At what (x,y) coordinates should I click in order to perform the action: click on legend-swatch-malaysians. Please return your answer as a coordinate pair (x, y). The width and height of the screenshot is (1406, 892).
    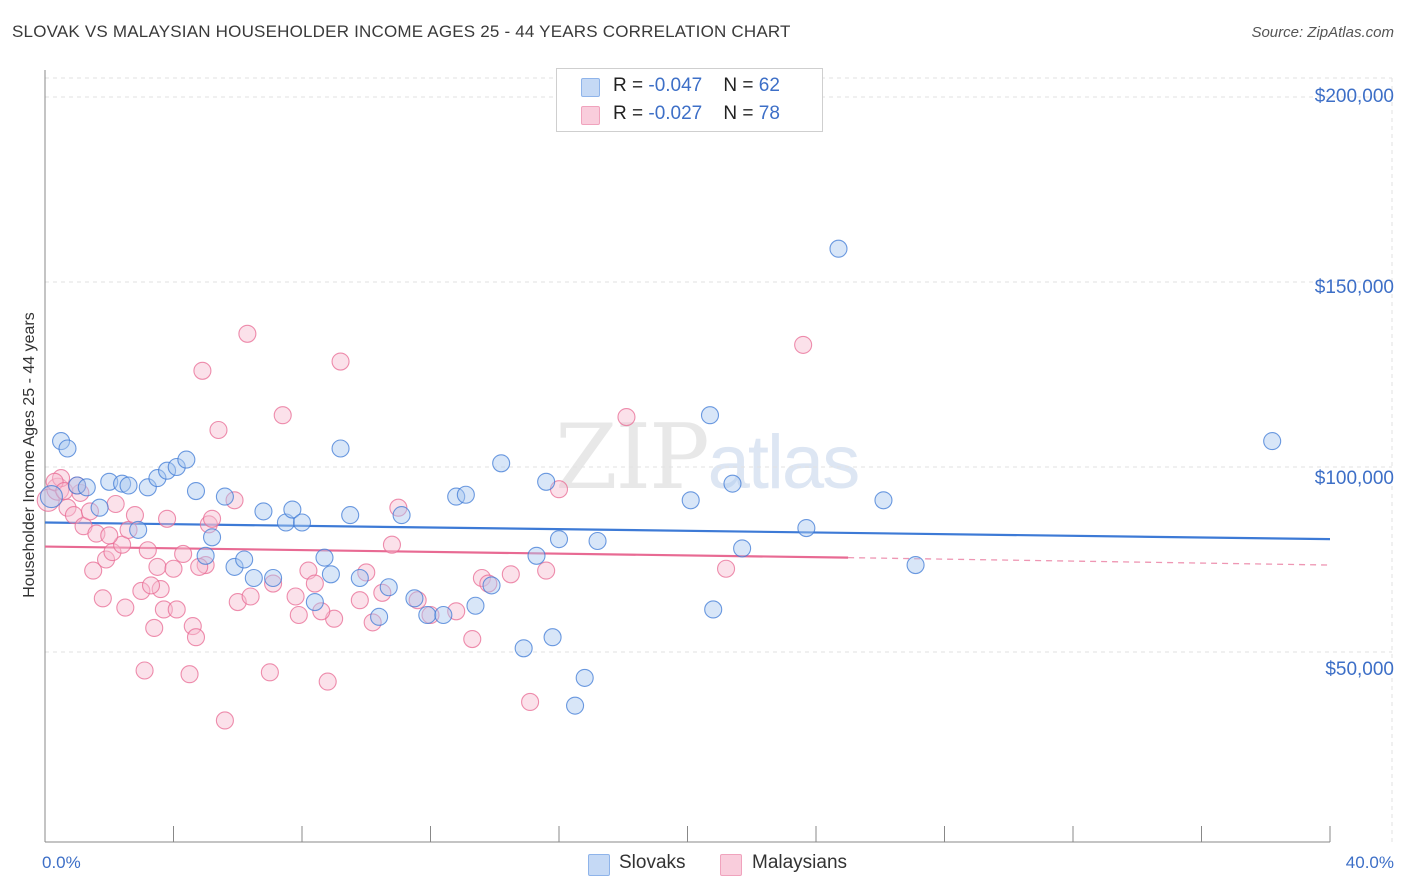
    Looking at the image, I should click on (590, 115).